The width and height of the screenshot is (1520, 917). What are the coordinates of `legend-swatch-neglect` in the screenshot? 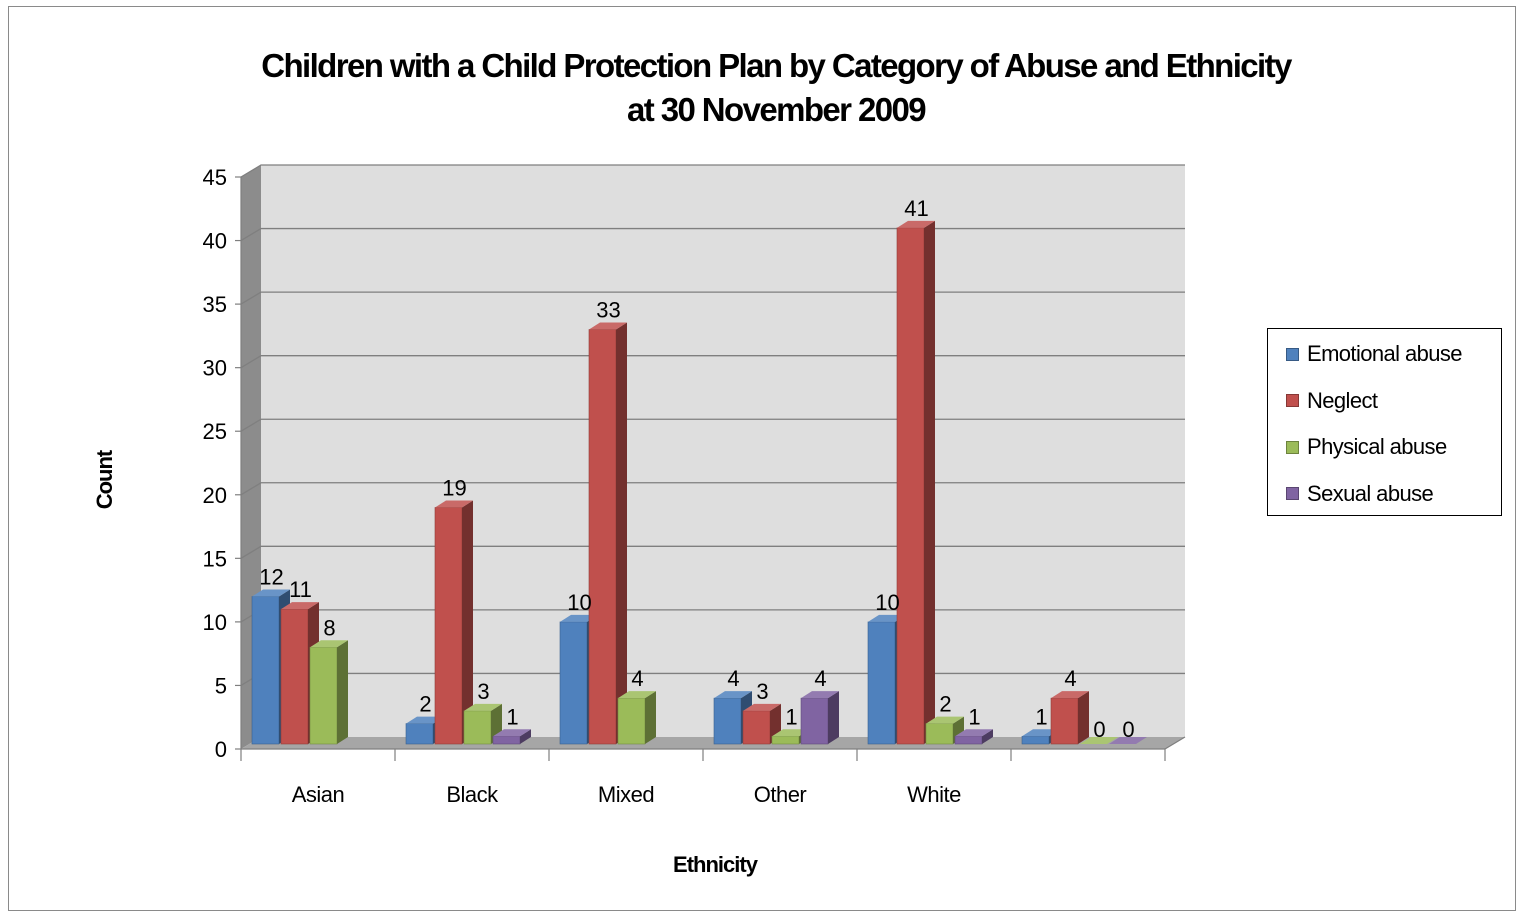 It's located at (1292, 400).